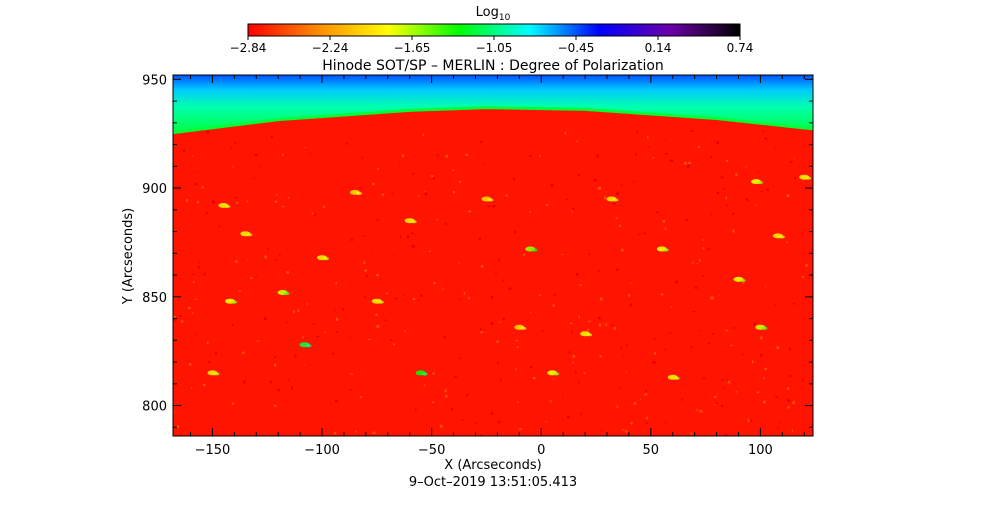 The height and width of the screenshot is (512, 986). Describe the element at coordinates (576, 48) in the screenshot. I see `colorbar-tick-label: −0.45` at that location.